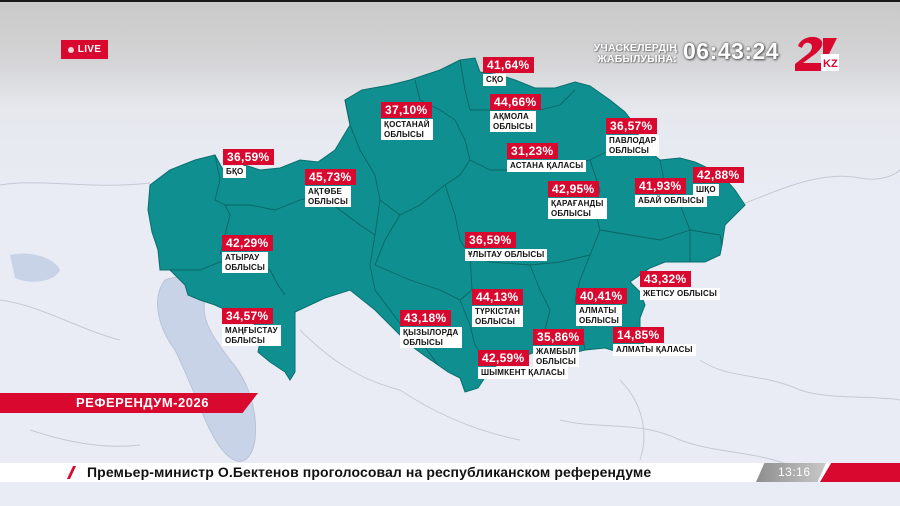 This screenshot has height=506, width=900. What do you see at coordinates (706, 190) in the screenshot?
I see `region-name: ШҚО` at bounding box center [706, 190].